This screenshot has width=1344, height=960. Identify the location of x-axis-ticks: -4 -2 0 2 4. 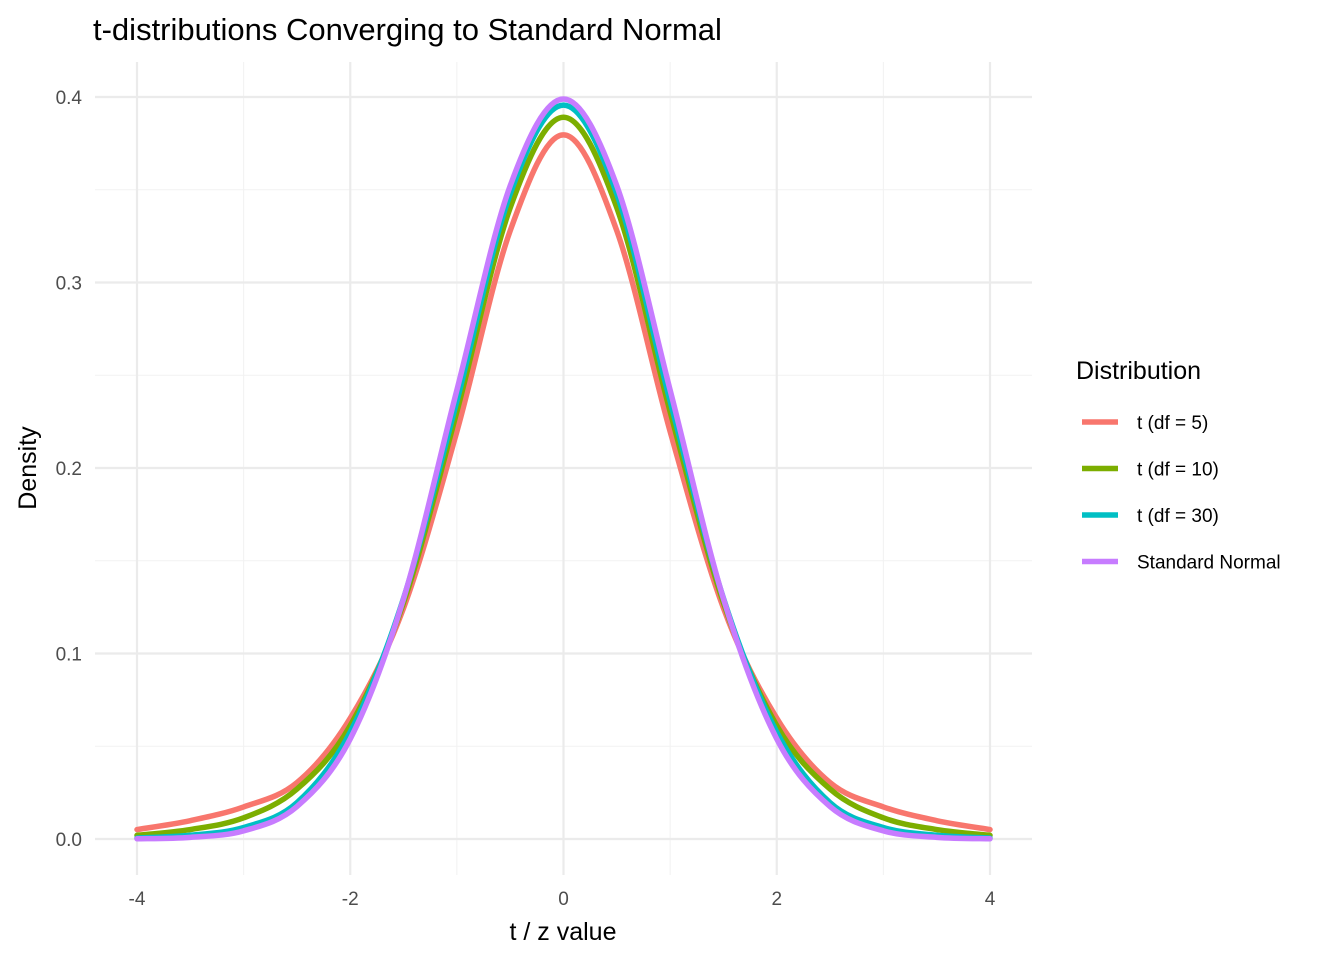
(562, 899).